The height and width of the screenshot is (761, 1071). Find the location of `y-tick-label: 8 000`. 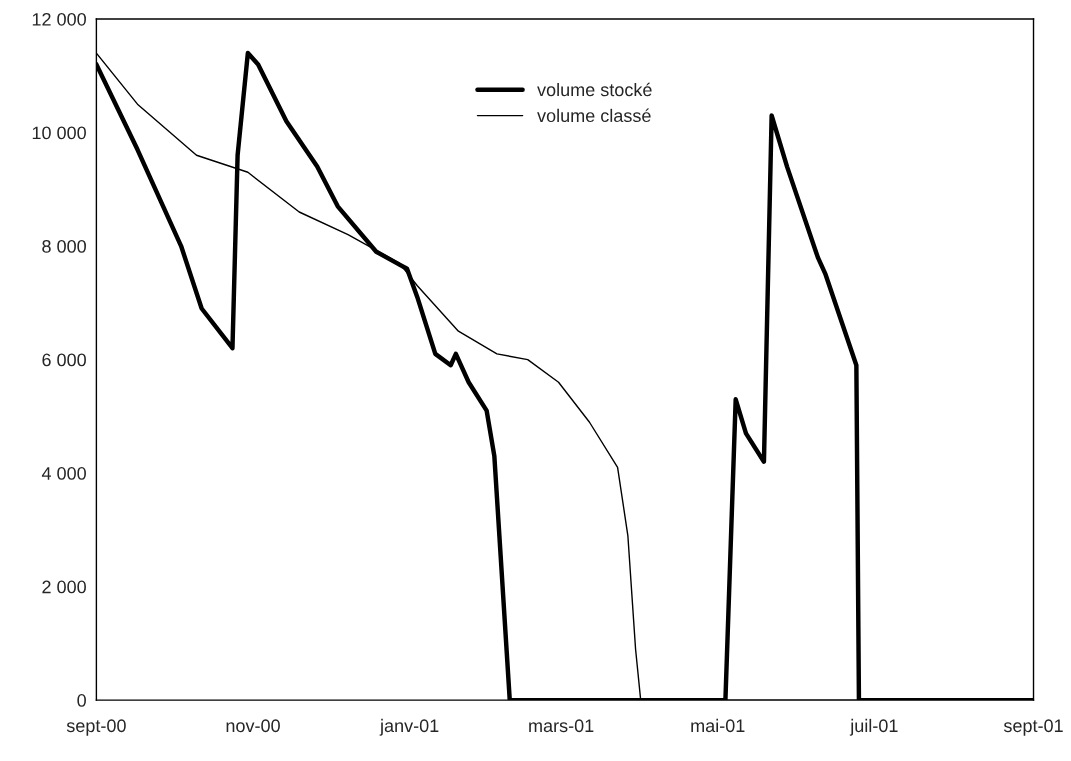

y-tick-label: 8 000 is located at coordinates (64, 246).